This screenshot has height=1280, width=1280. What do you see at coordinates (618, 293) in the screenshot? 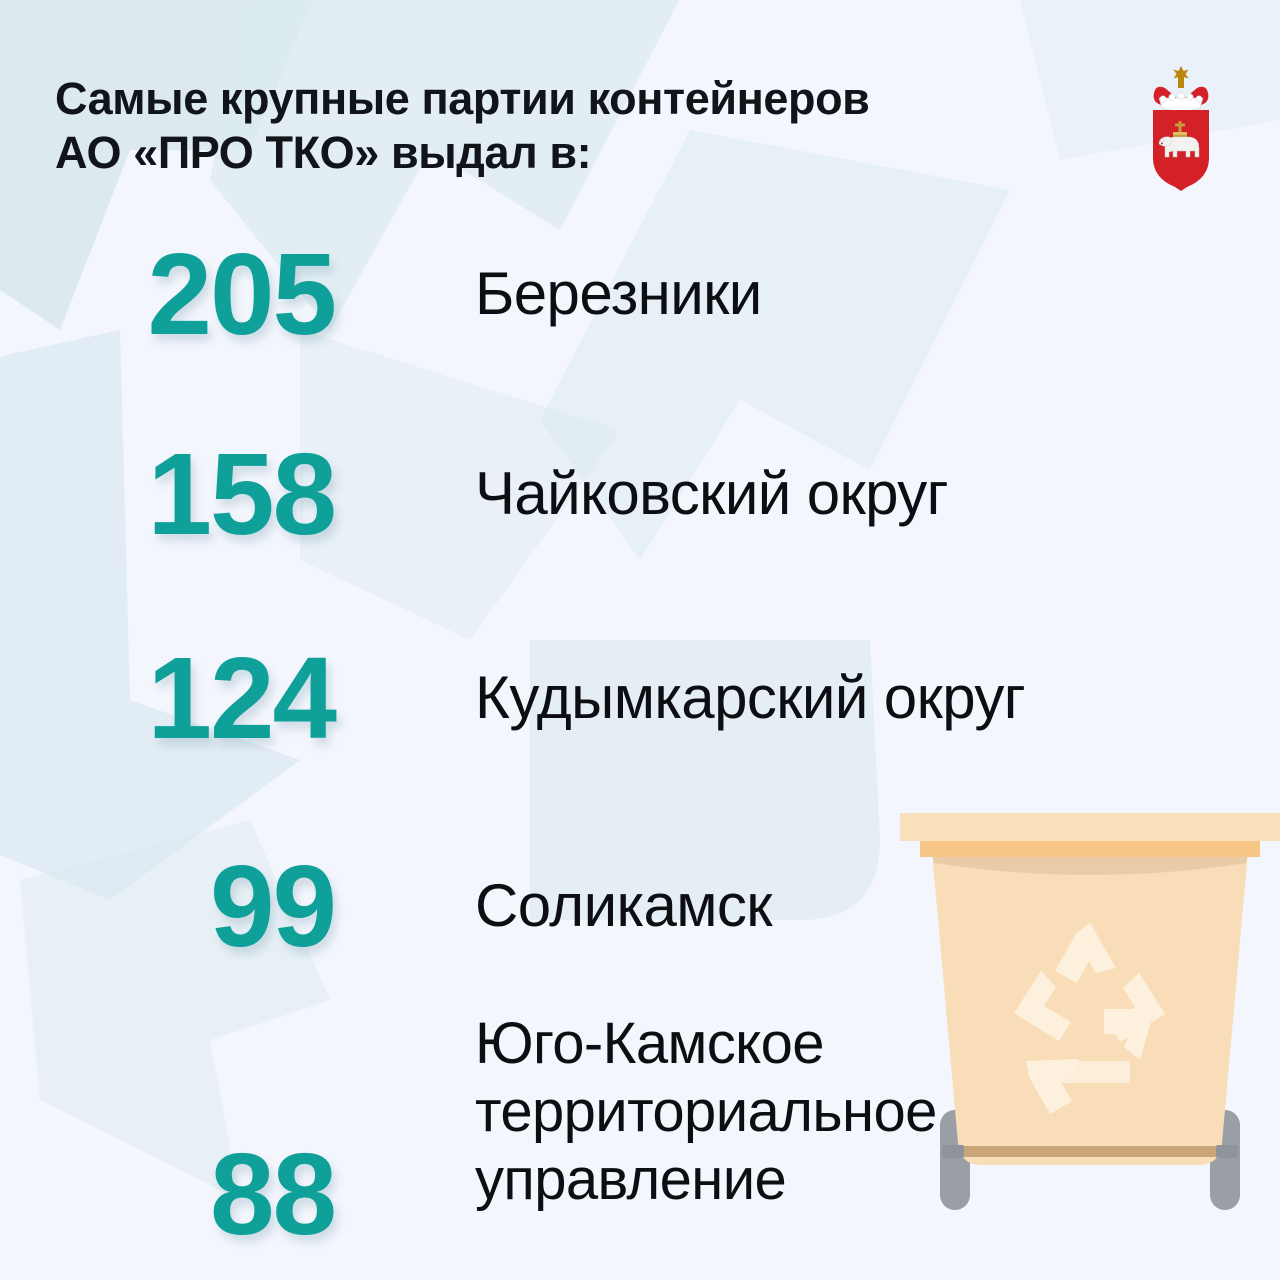
I see `stat-label: Березники` at bounding box center [618, 293].